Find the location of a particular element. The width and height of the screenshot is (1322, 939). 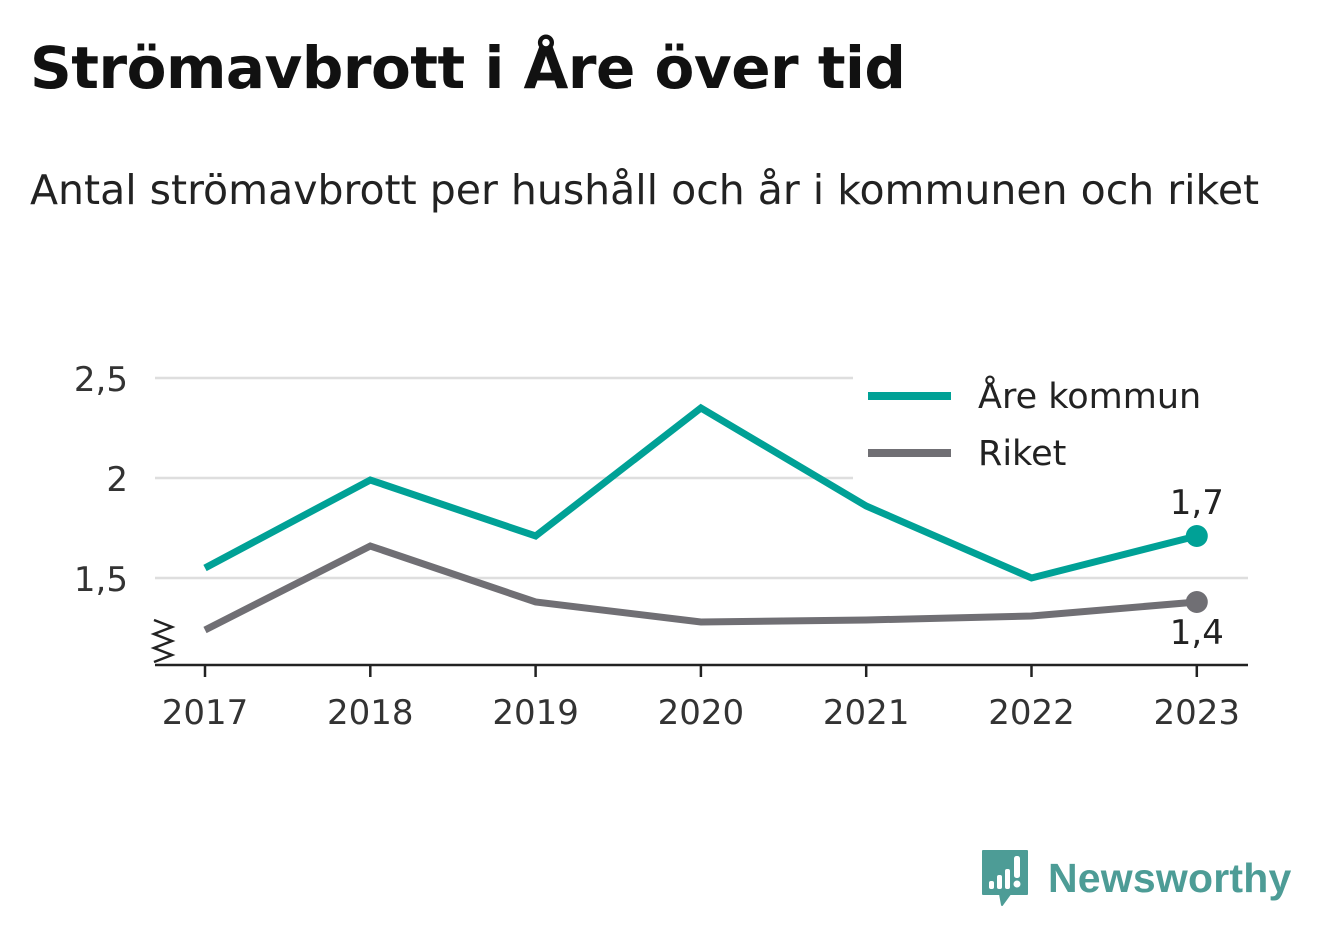

x-tick-label: 2019 is located at coordinates (535, 713).